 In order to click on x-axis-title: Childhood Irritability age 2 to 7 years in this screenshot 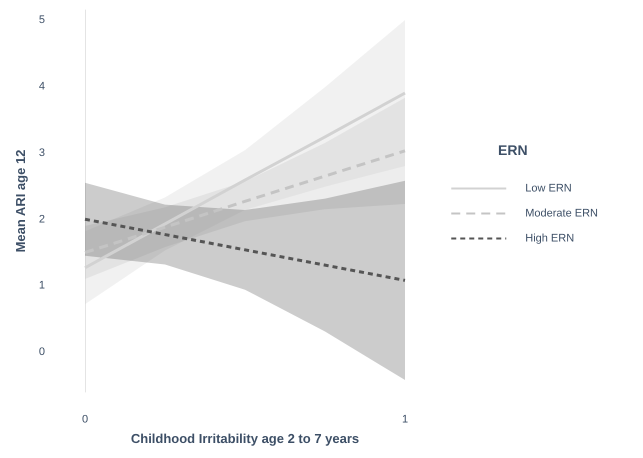, I will do `click(245, 438)`.